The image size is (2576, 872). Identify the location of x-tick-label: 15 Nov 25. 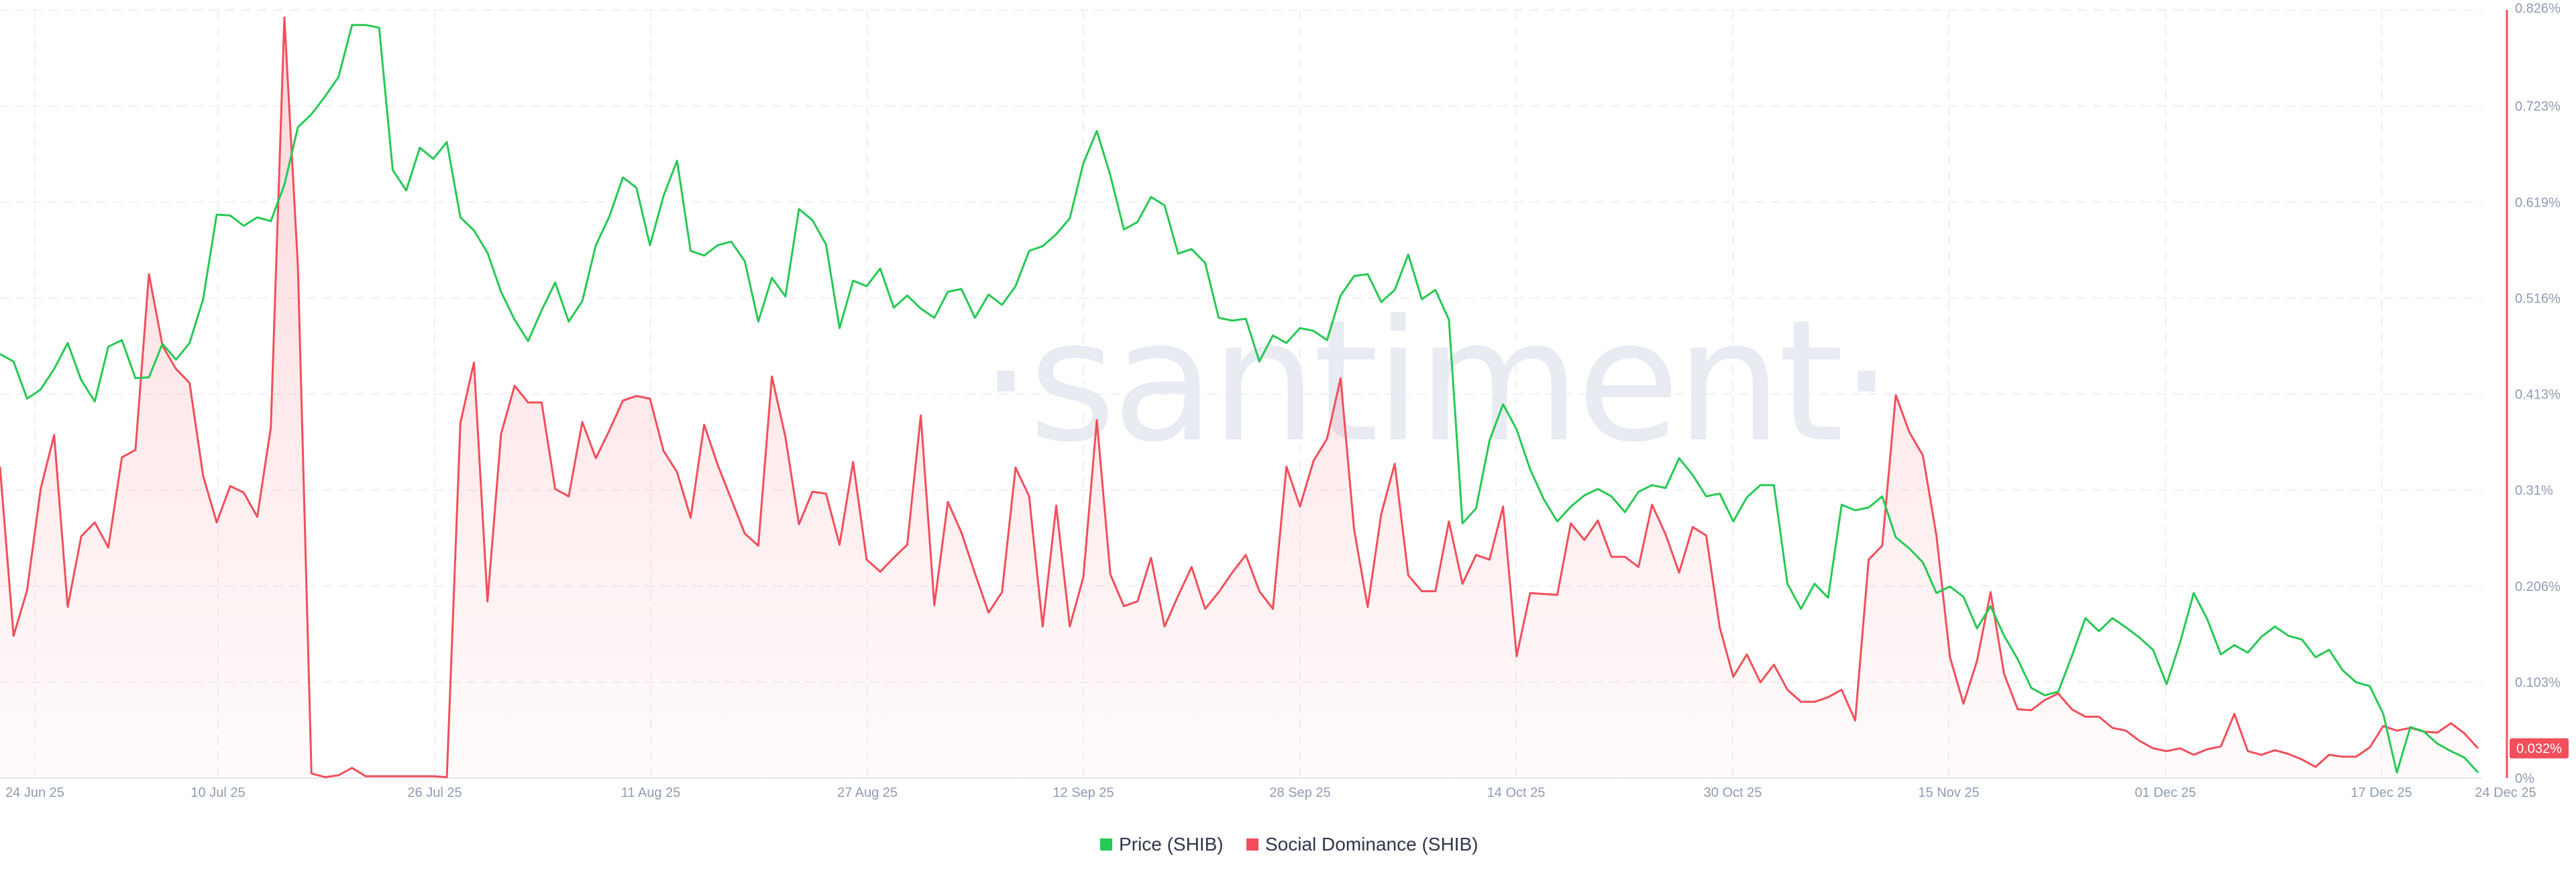
(1948, 793).